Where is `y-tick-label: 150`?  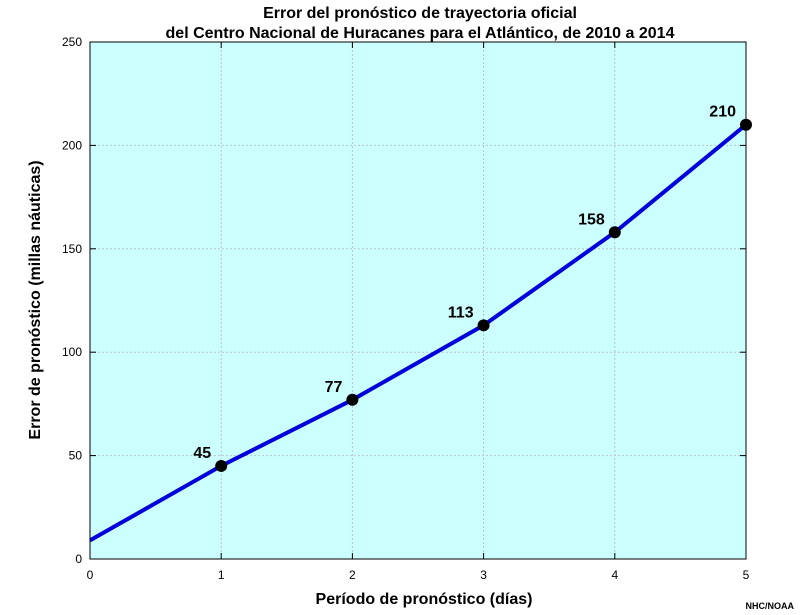
y-tick-label: 150 is located at coordinates (72, 249).